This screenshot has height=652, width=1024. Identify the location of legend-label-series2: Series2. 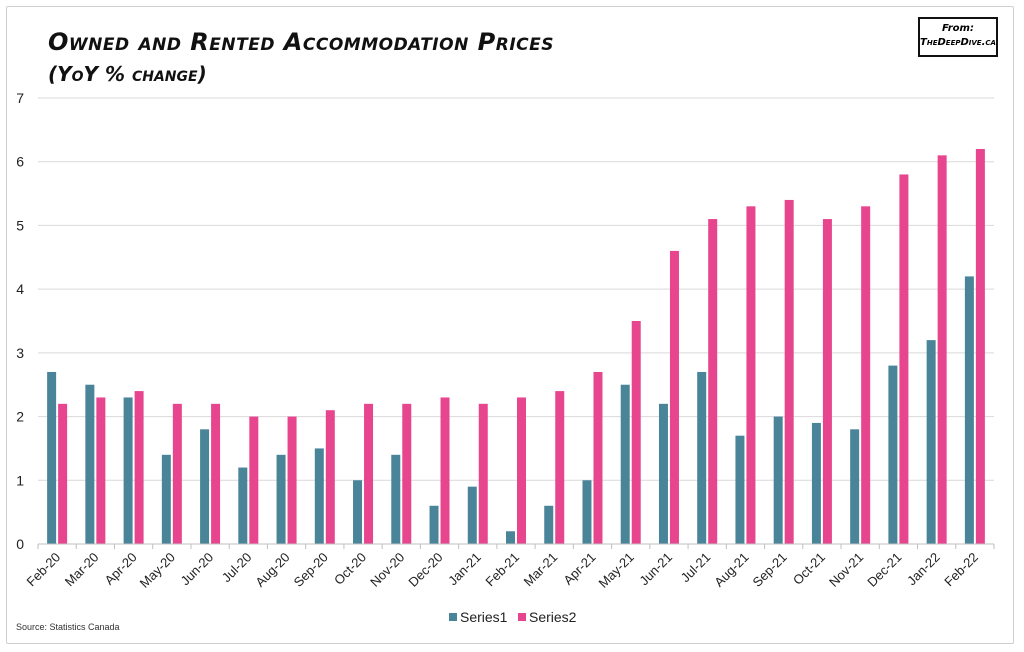
(553, 617).